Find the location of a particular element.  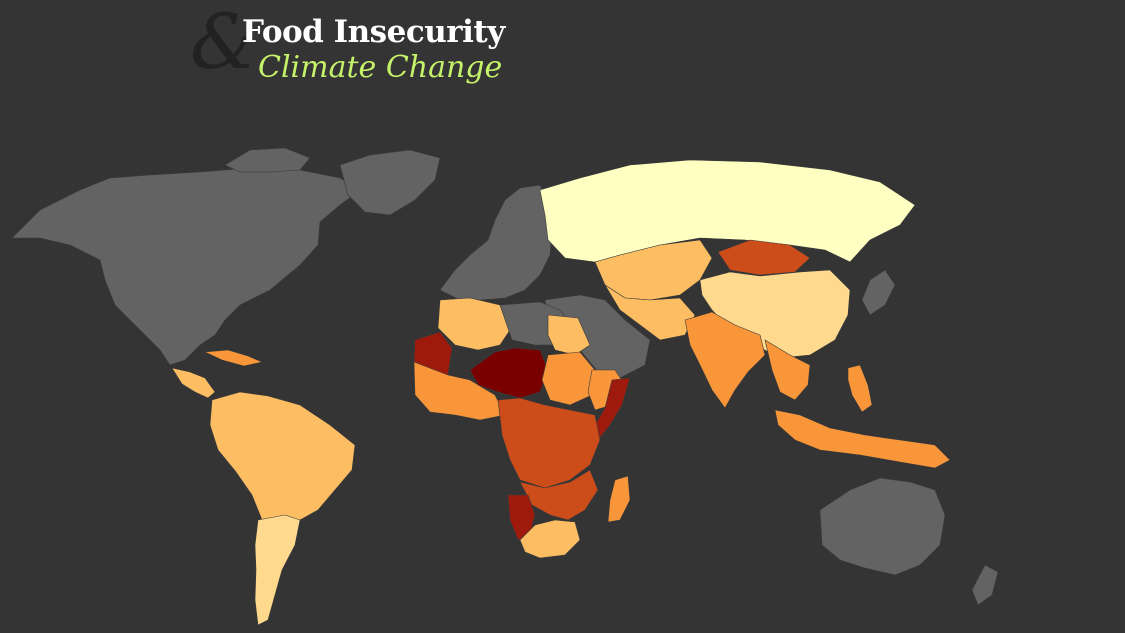

region-europe is located at coordinates (496, 242).